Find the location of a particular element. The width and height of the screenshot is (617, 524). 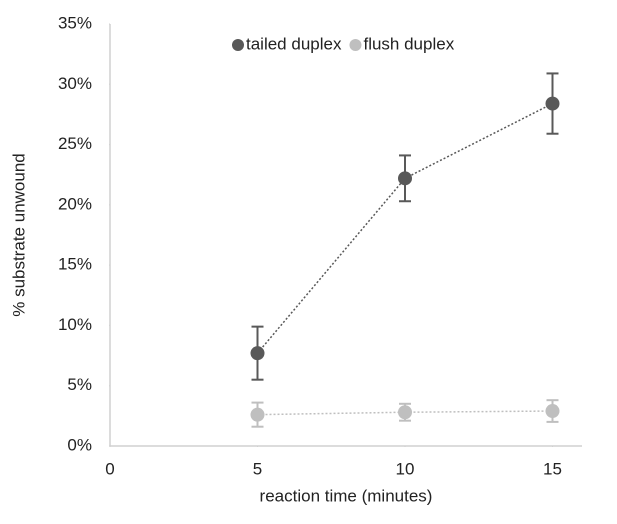

y-tick-label: 5% is located at coordinates (79, 384).